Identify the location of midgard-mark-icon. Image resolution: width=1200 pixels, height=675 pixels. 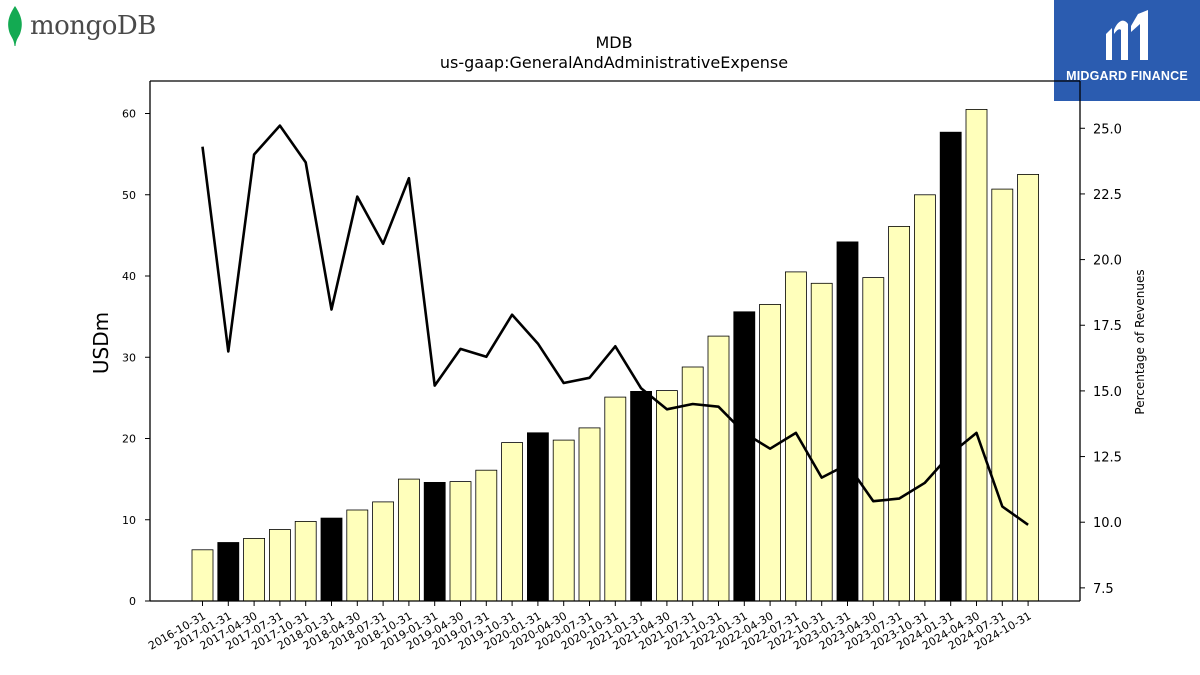
(1127, 35).